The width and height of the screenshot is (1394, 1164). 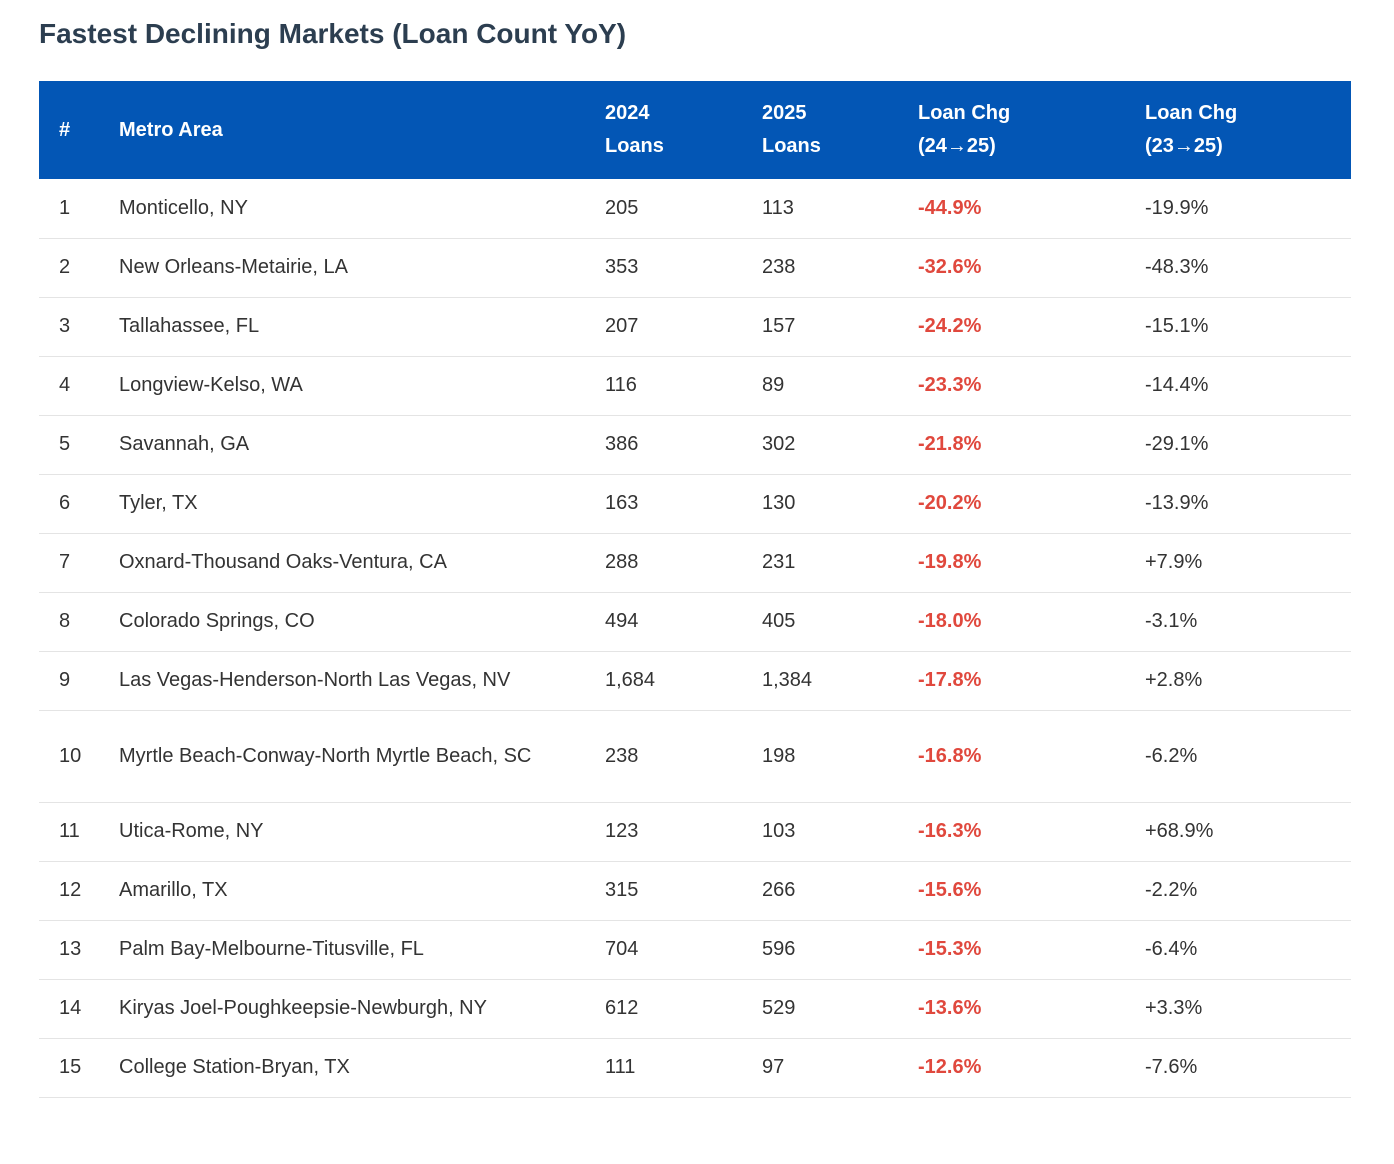 What do you see at coordinates (315, 680) in the screenshot?
I see `cell-metro-area: Las Vegas-Henderson-North Las Vegas, NV` at bounding box center [315, 680].